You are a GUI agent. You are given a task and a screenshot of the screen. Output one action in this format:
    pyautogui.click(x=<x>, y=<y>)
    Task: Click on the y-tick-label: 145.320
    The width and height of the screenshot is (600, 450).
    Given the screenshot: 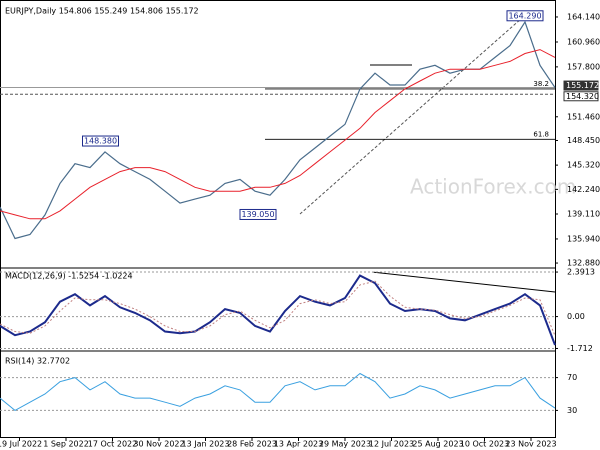 What is the action you would take?
    pyautogui.click(x=583, y=165)
    